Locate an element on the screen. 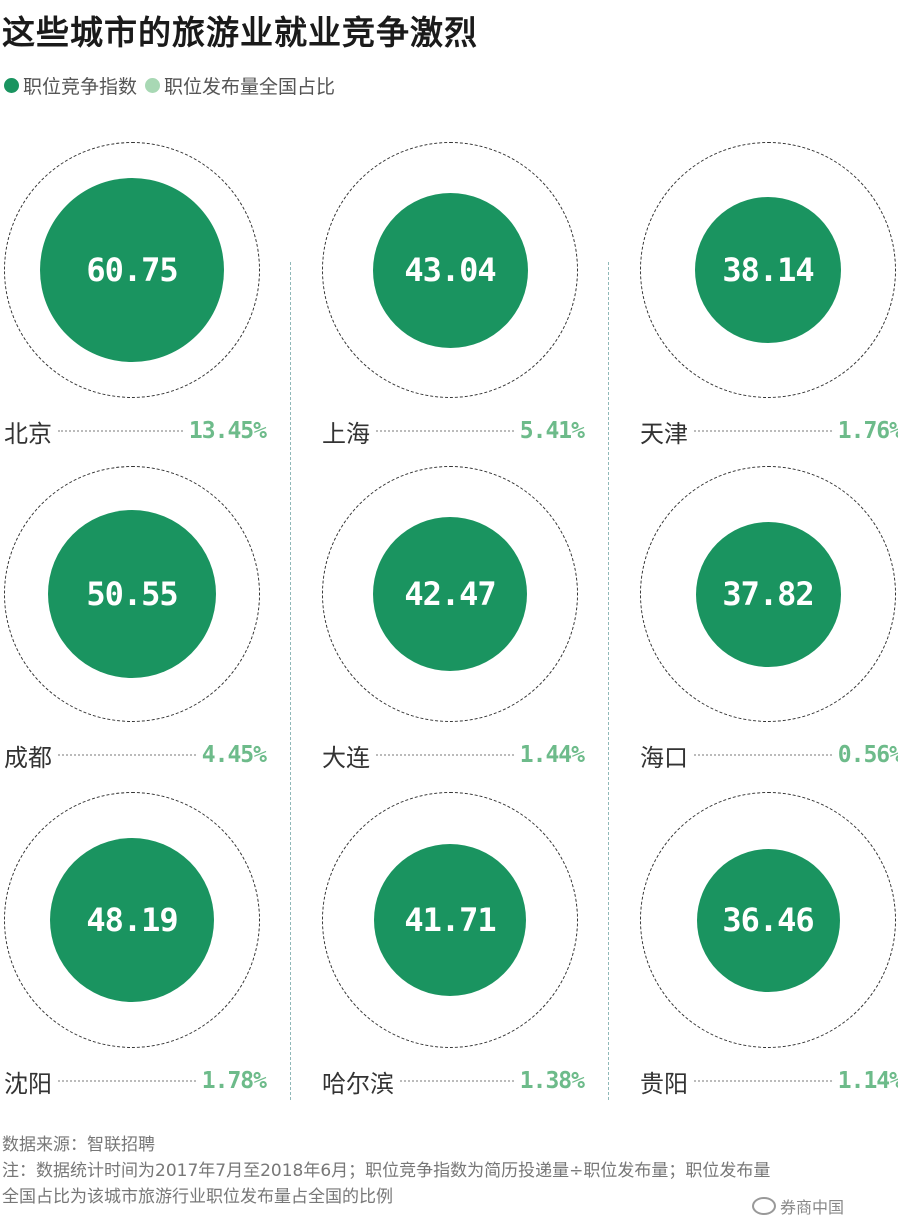 The height and width of the screenshot is (1220, 898). watermark: 券商中国 is located at coordinates (798, 1206).